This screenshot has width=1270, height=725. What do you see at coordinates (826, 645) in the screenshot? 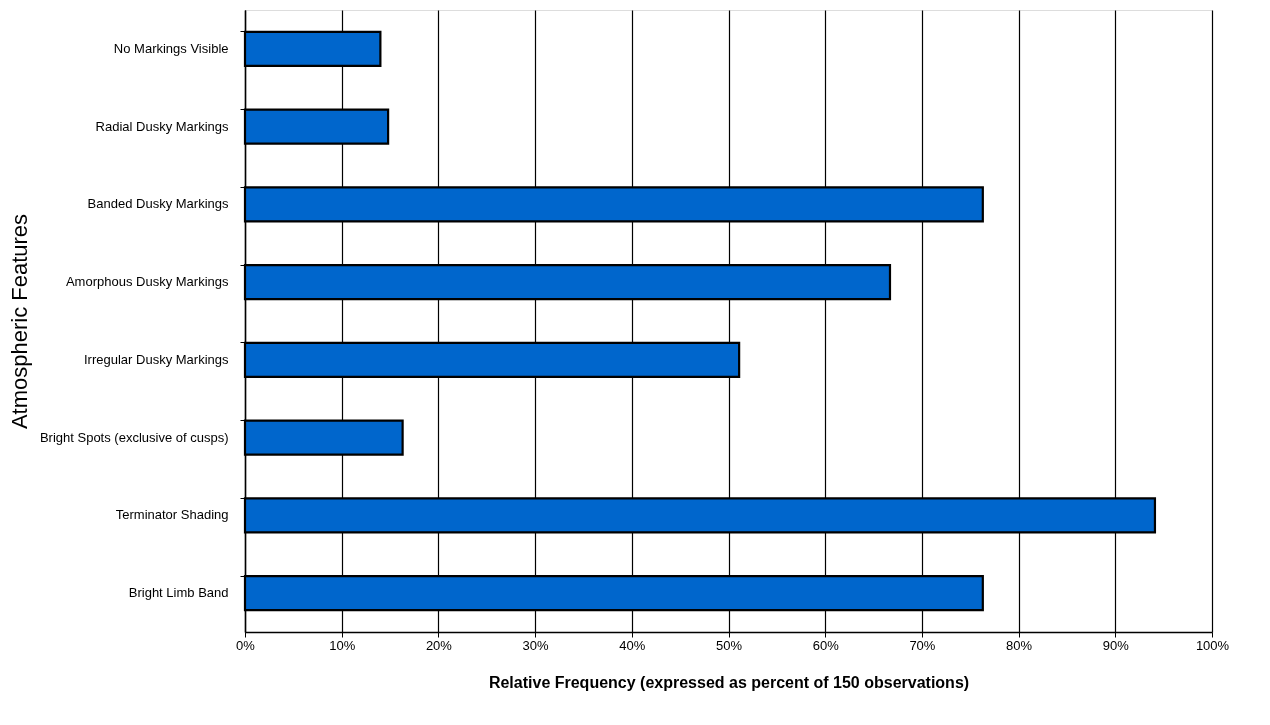
I see `x-tick-label: 60%` at bounding box center [826, 645].